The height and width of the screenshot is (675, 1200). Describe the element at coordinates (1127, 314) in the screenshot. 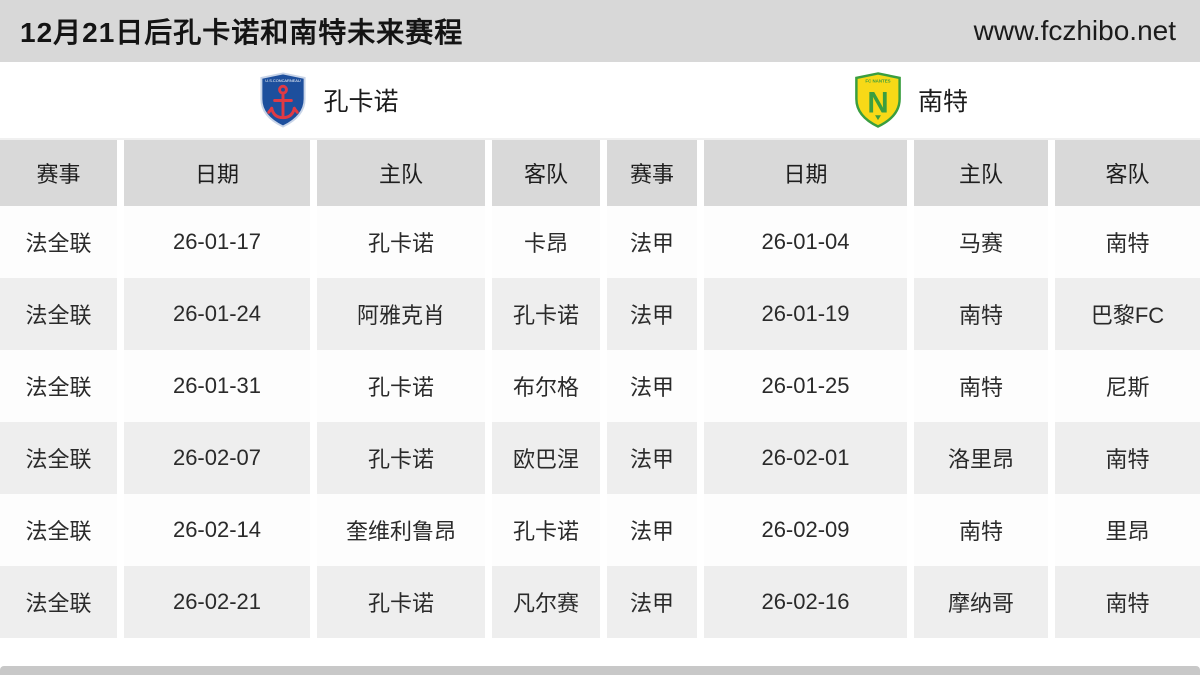

I see `cell-away-team: 巴黎FC` at that location.